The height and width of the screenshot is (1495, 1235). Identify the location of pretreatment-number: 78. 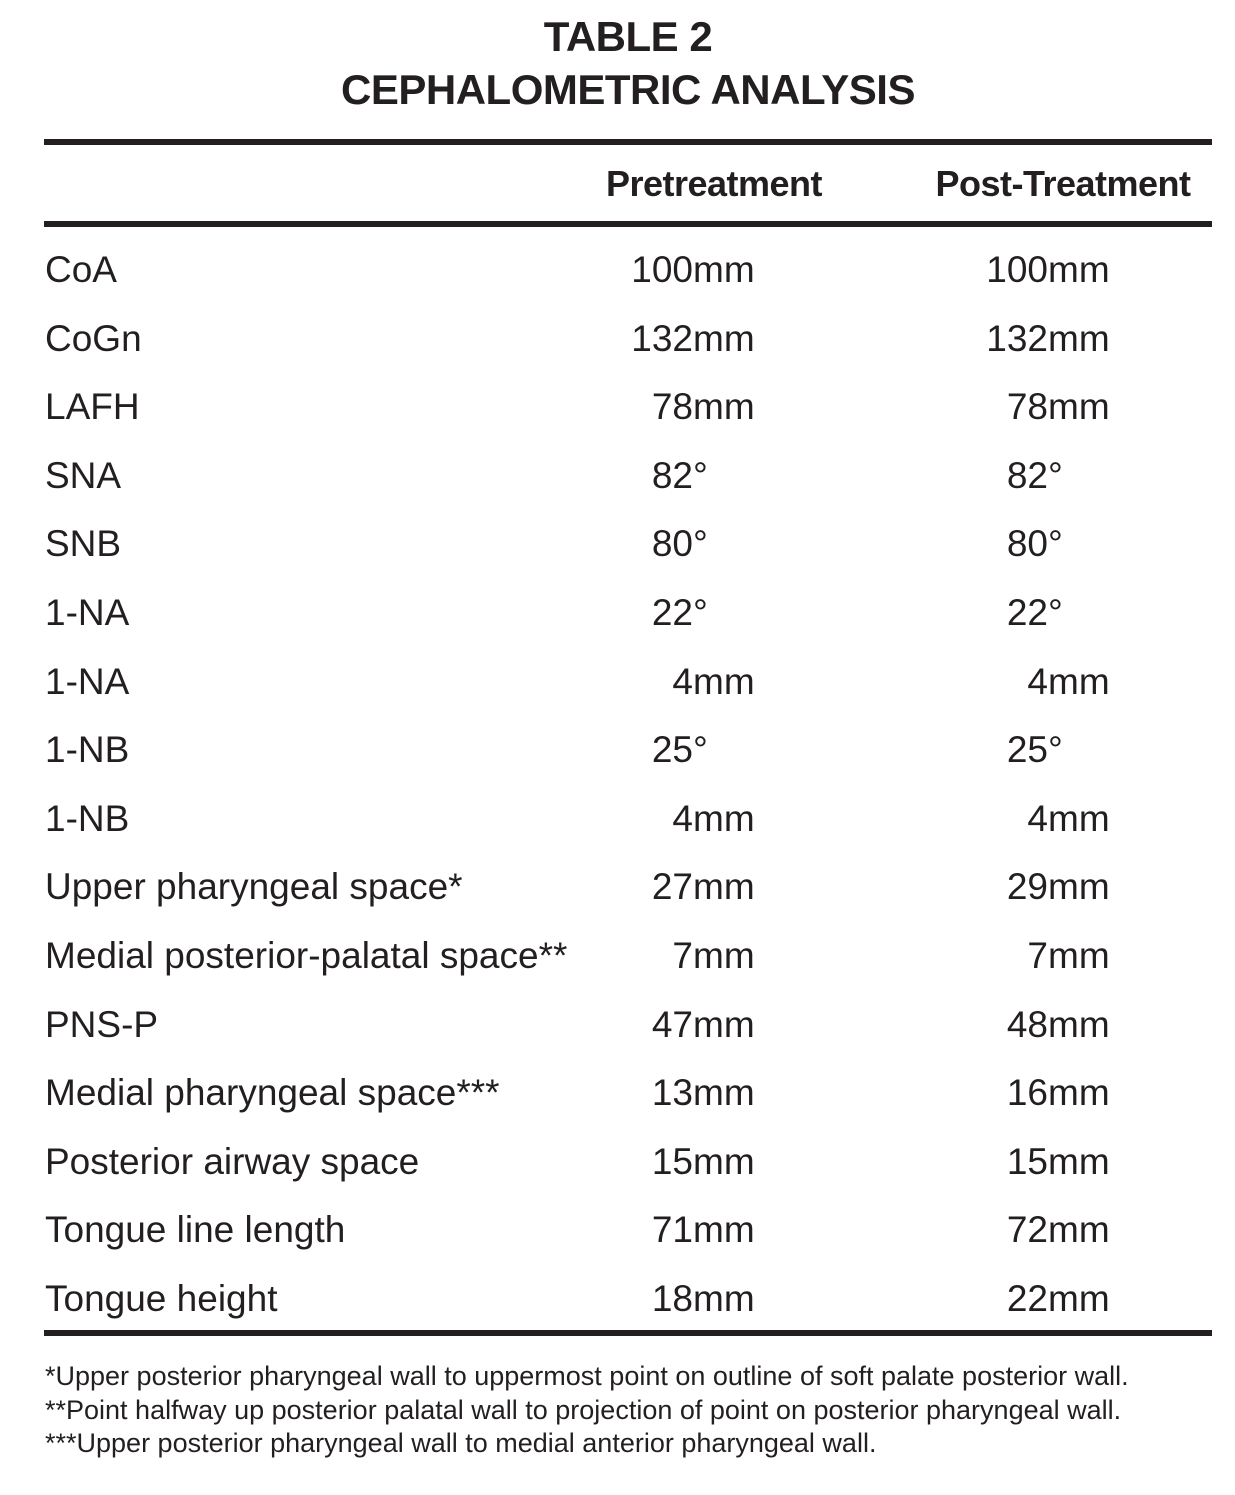
(672, 407).